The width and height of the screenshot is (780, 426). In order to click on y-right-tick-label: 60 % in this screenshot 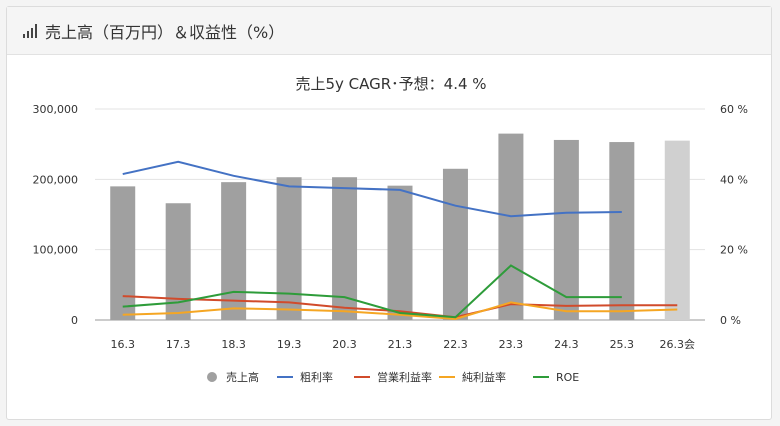, I will do `click(734, 109)`.